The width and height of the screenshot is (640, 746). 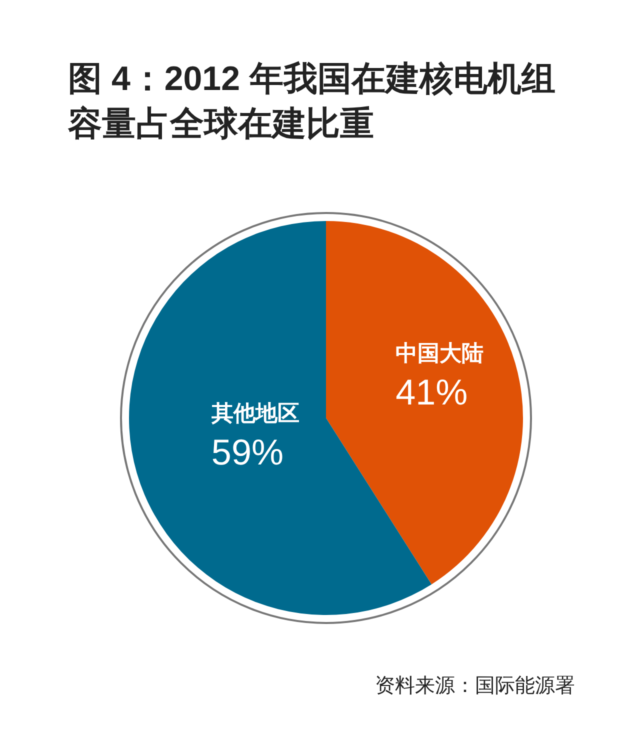 I want to click on slice-label: 其他地区, so click(x=255, y=413).